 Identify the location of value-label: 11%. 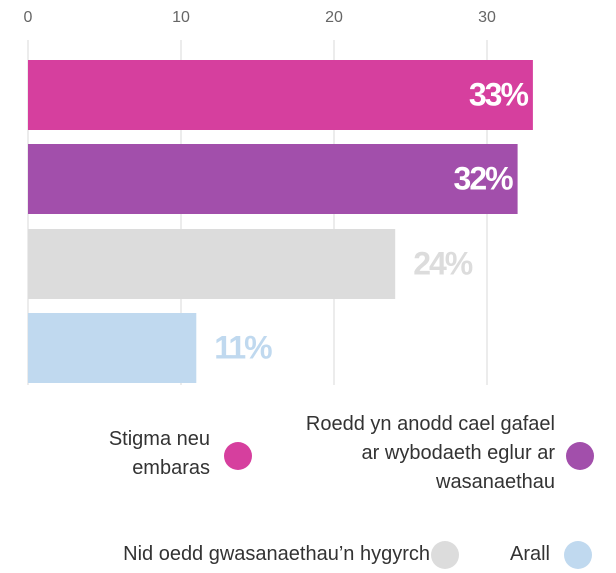
(243, 347).